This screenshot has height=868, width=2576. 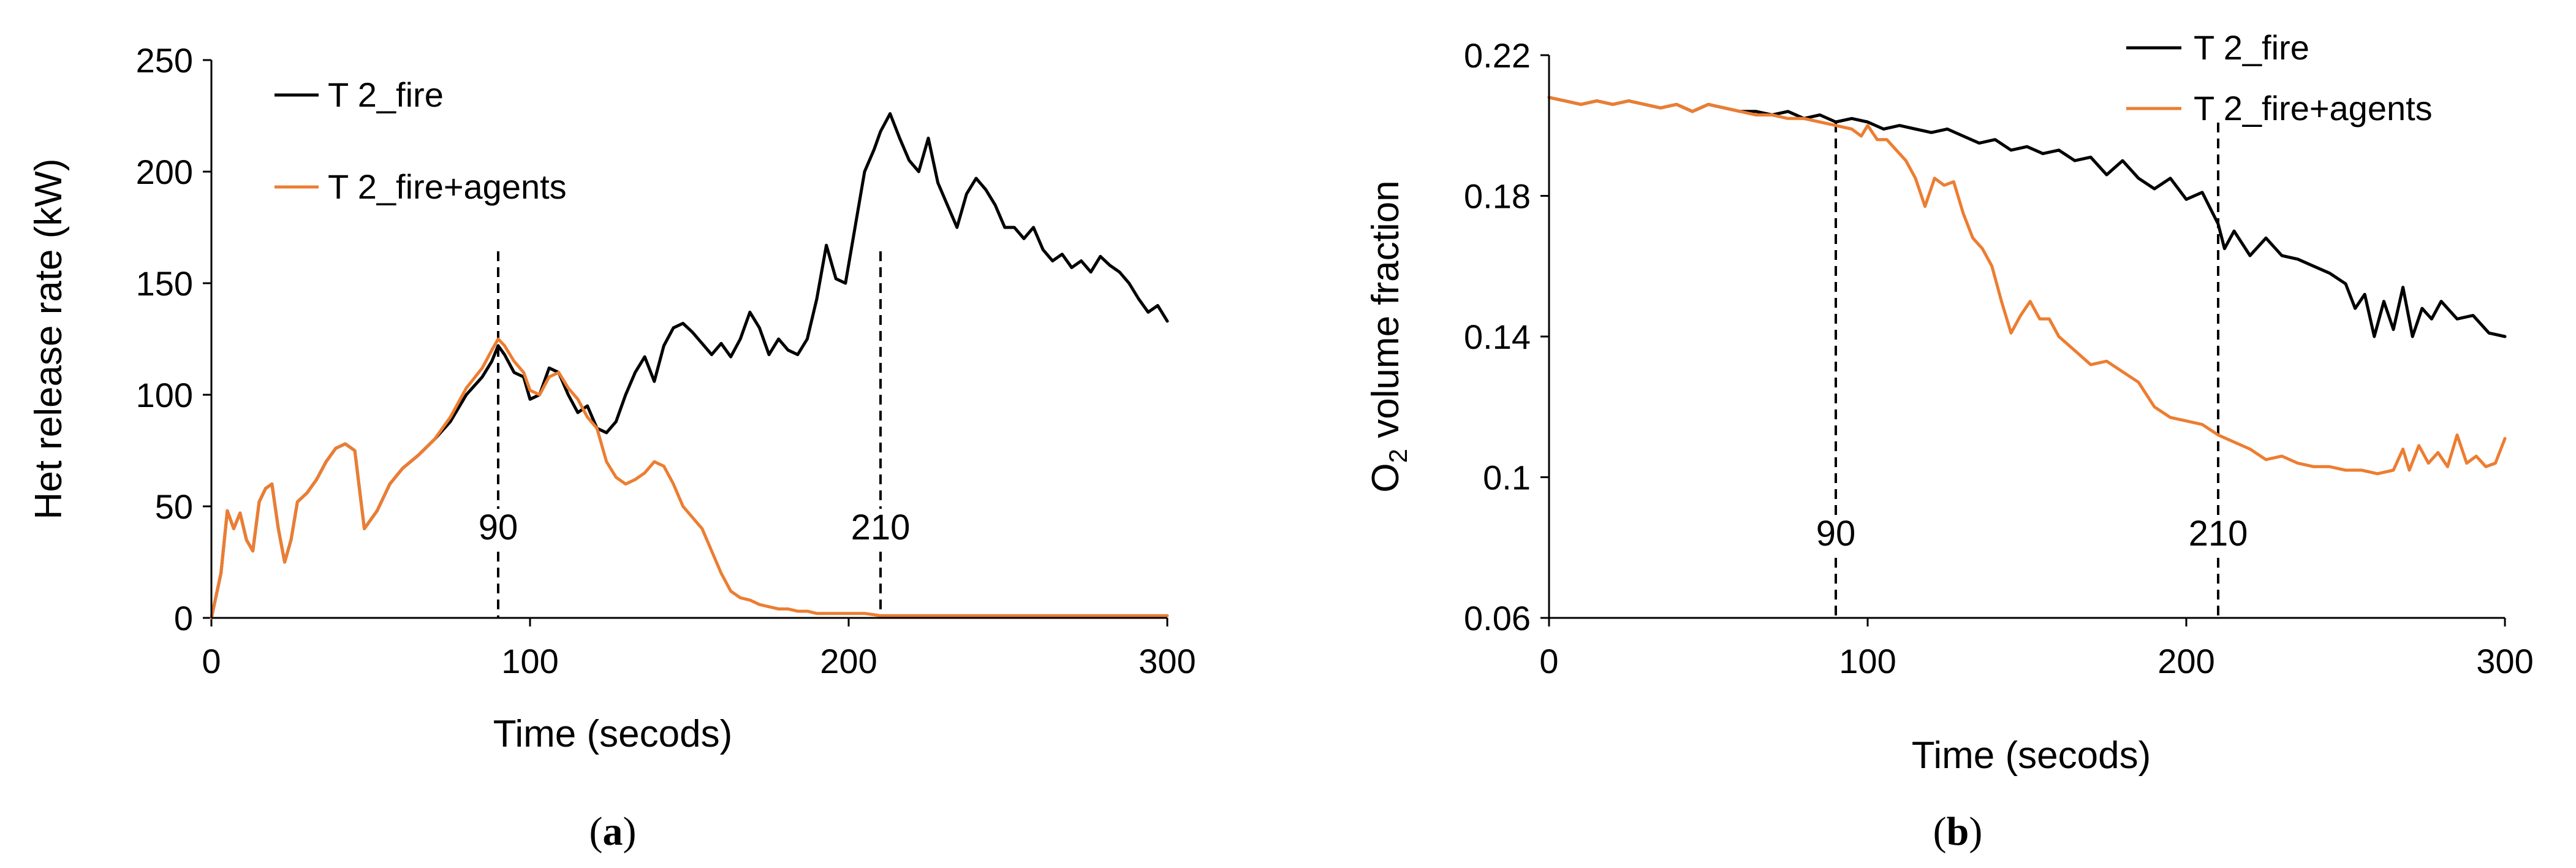 What do you see at coordinates (1398, 456) in the screenshot?
I see `y-axis-title-b-sub: 2` at bounding box center [1398, 456].